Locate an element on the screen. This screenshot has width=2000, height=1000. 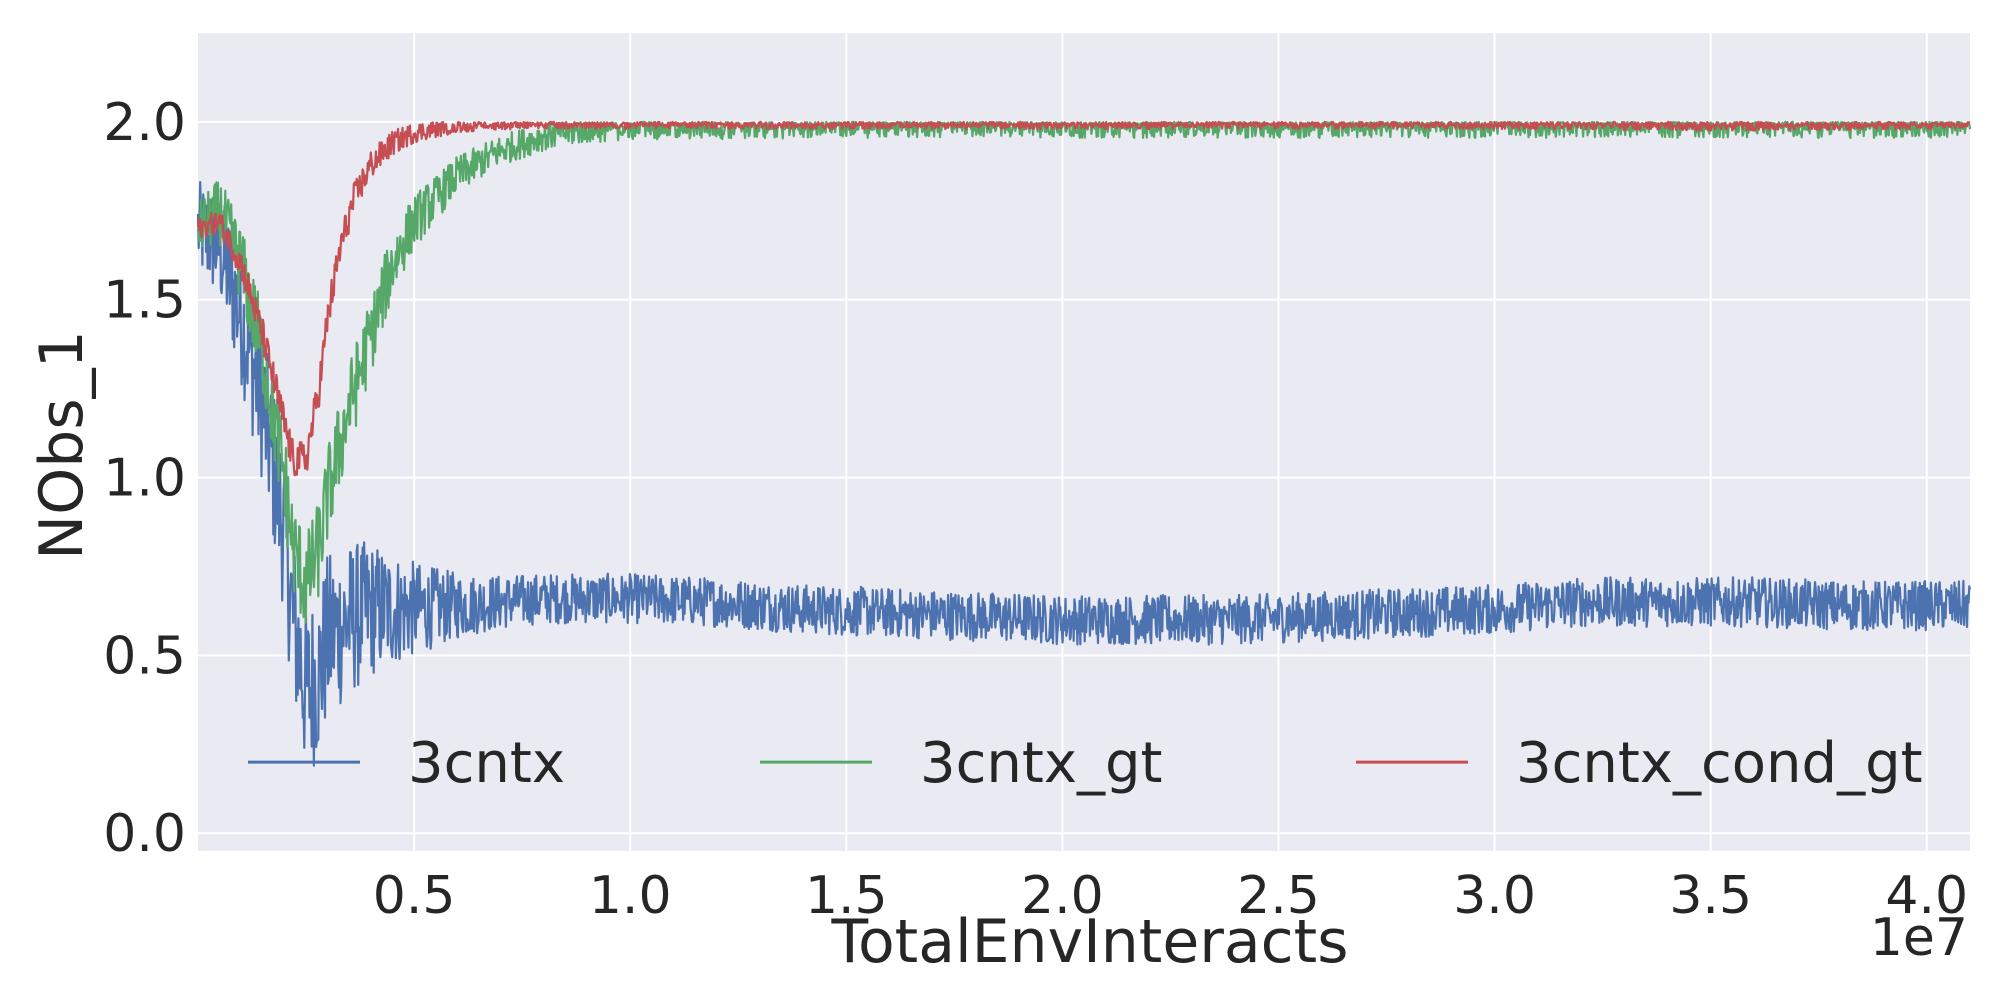
x-axis-ticks: 0.5 1.0 1.5 2.0 2.5 3.0 3.5 4.0 is located at coordinates (1170, 896).